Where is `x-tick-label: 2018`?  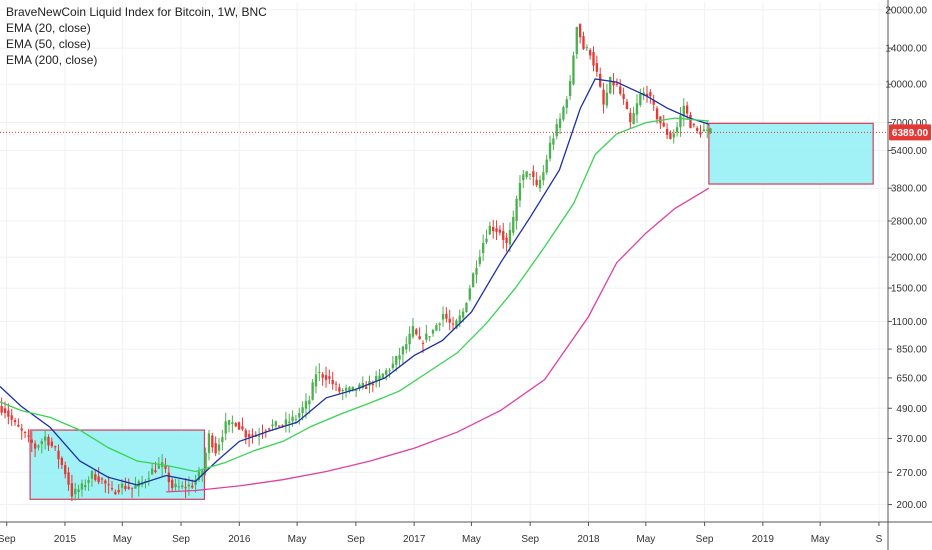
x-tick-label: 2018 is located at coordinates (588, 539).